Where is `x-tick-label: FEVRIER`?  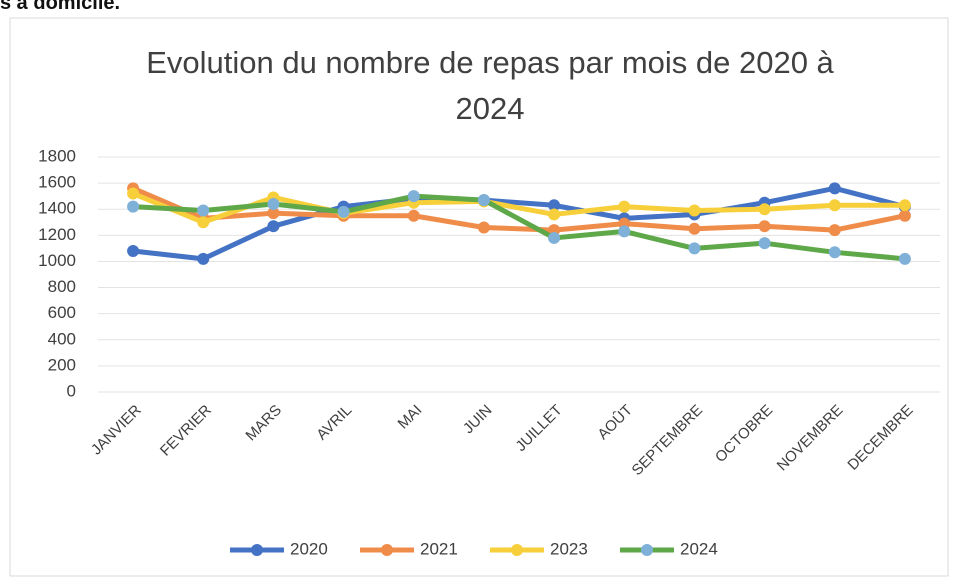 x-tick-label: FEVRIER is located at coordinates (186, 430).